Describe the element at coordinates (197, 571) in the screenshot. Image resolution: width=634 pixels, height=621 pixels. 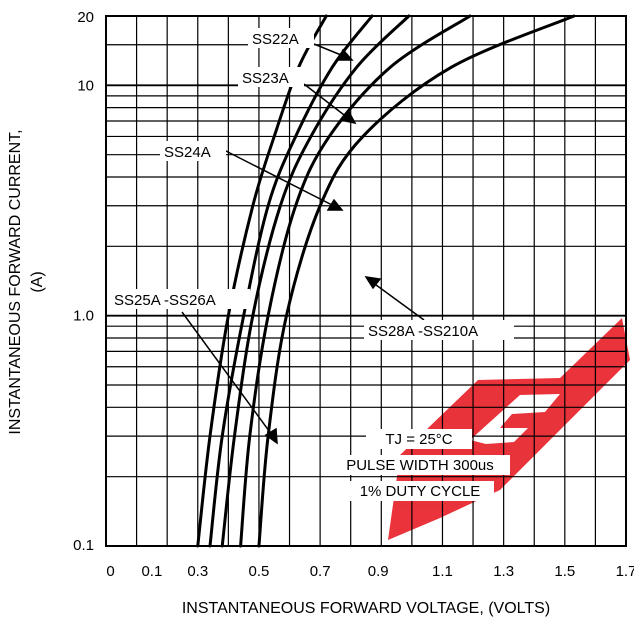
I see `x-tick-label: 0.3` at that location.